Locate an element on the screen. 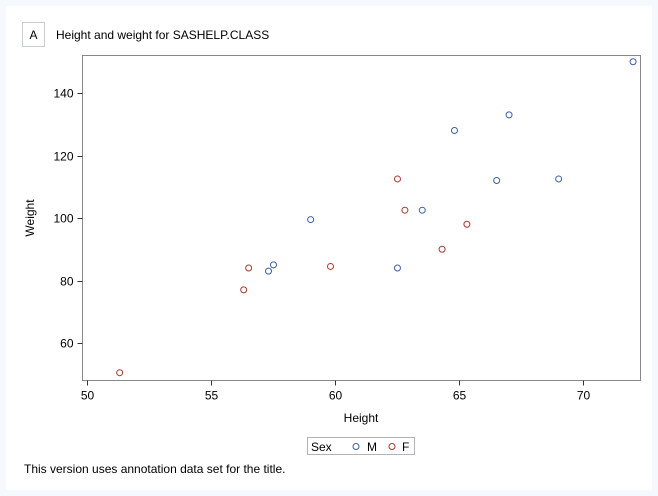  x-tick-label: 55 is located at coordinates (212, 396).